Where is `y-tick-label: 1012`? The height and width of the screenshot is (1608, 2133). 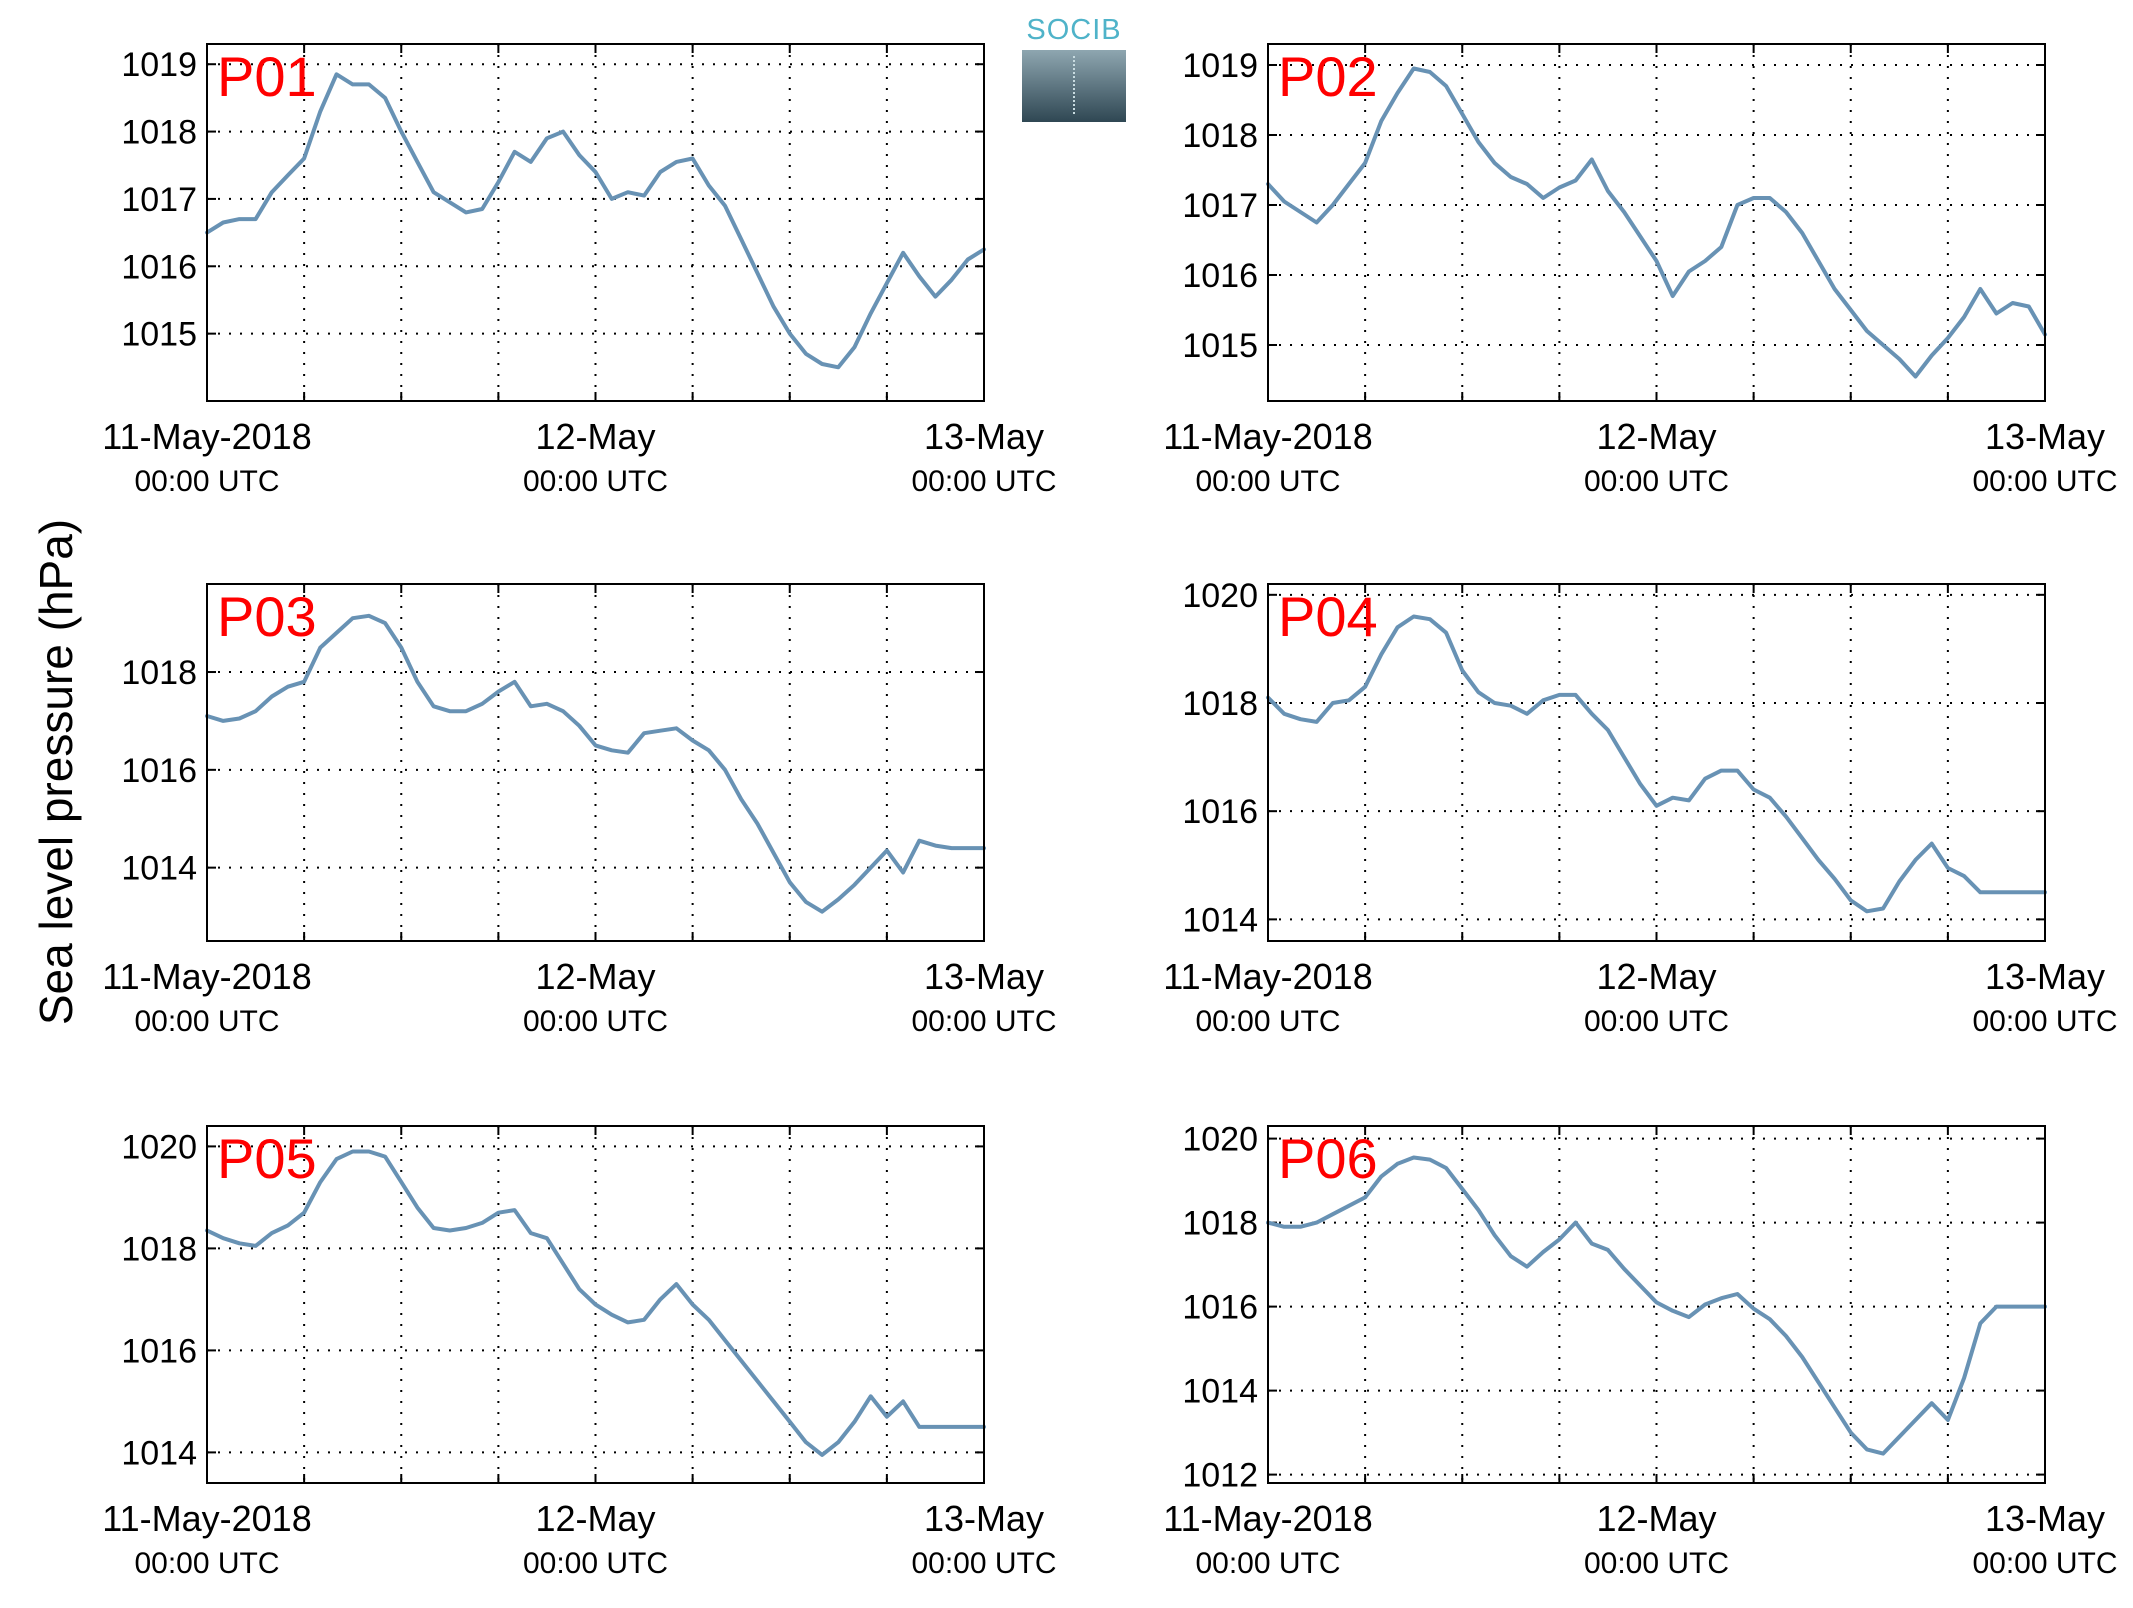 y-tick-label: 1012 is located at coordinates (1220, 1476).